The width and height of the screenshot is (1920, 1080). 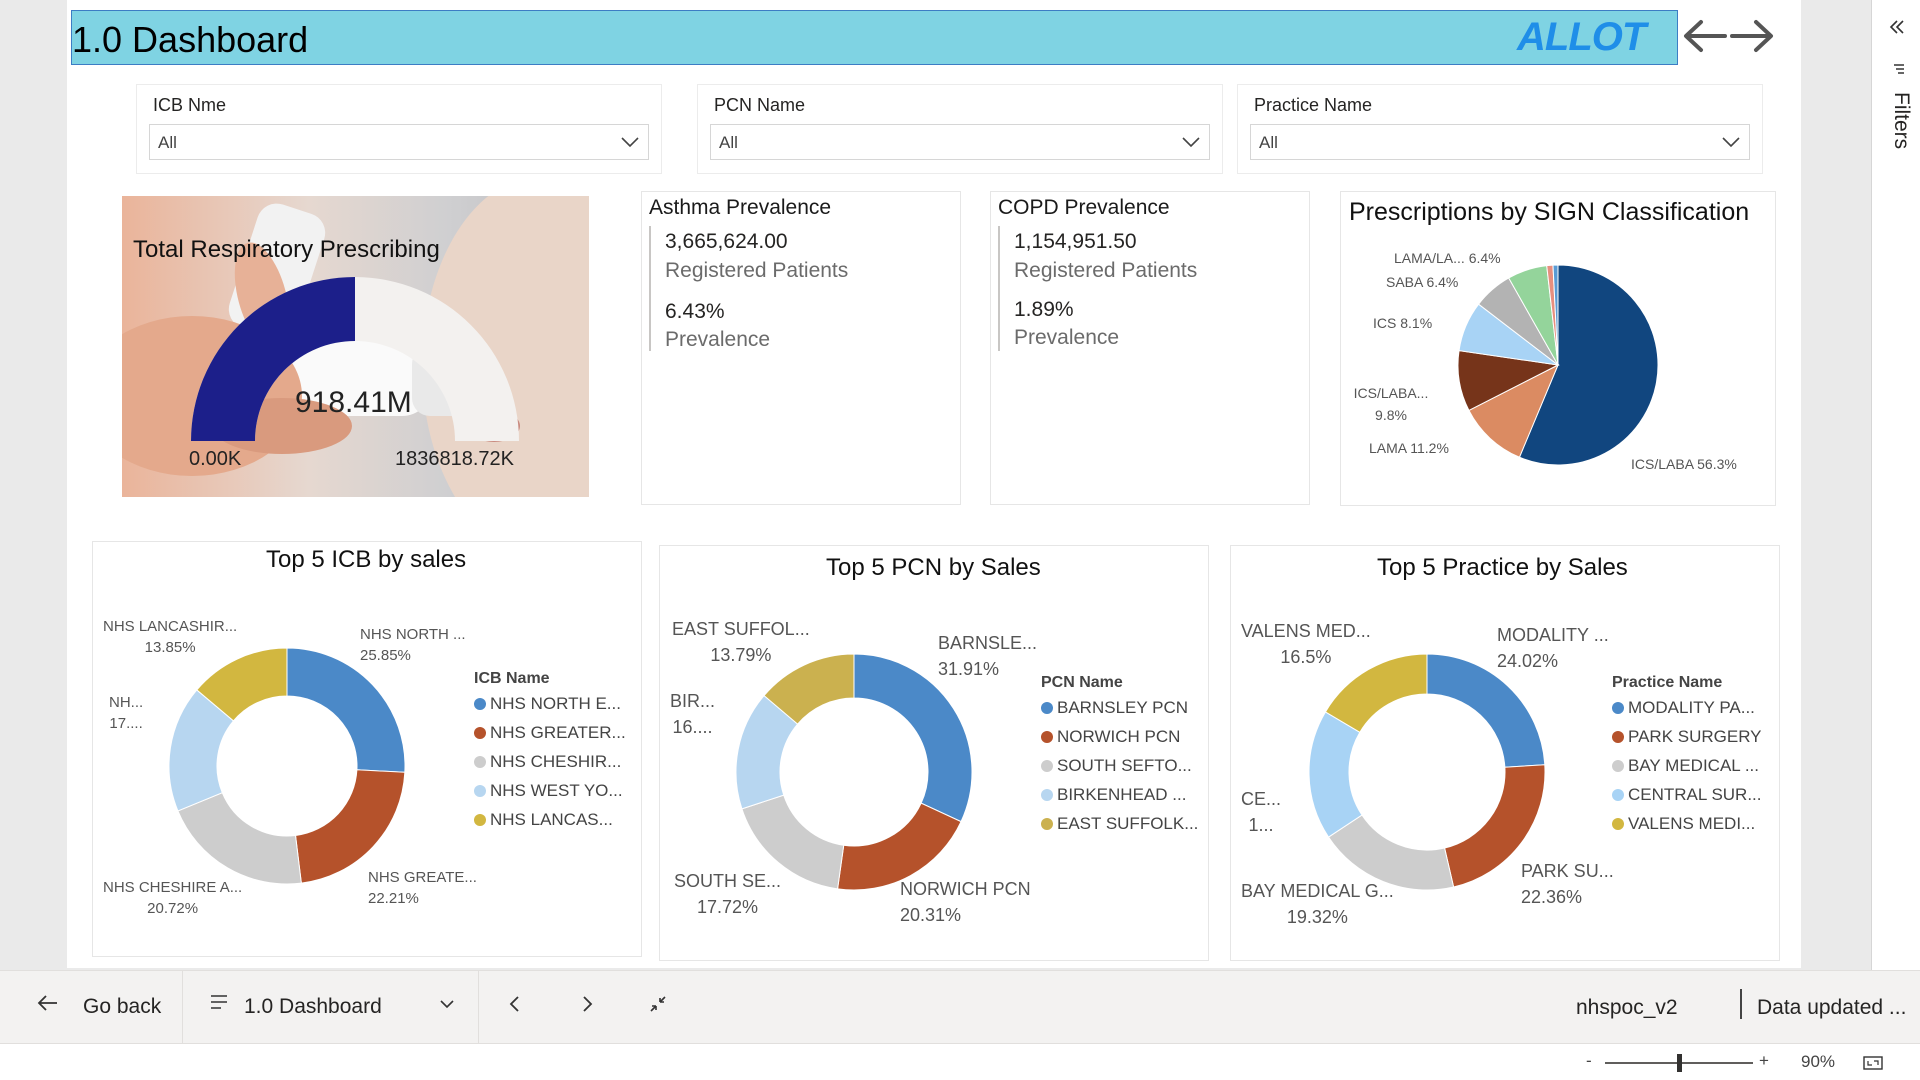 What do you see at coordinates (366, 559) in the screenshot?
I see `chart-title: Top 5 ICB by sales` at bounding box center [366, 559].